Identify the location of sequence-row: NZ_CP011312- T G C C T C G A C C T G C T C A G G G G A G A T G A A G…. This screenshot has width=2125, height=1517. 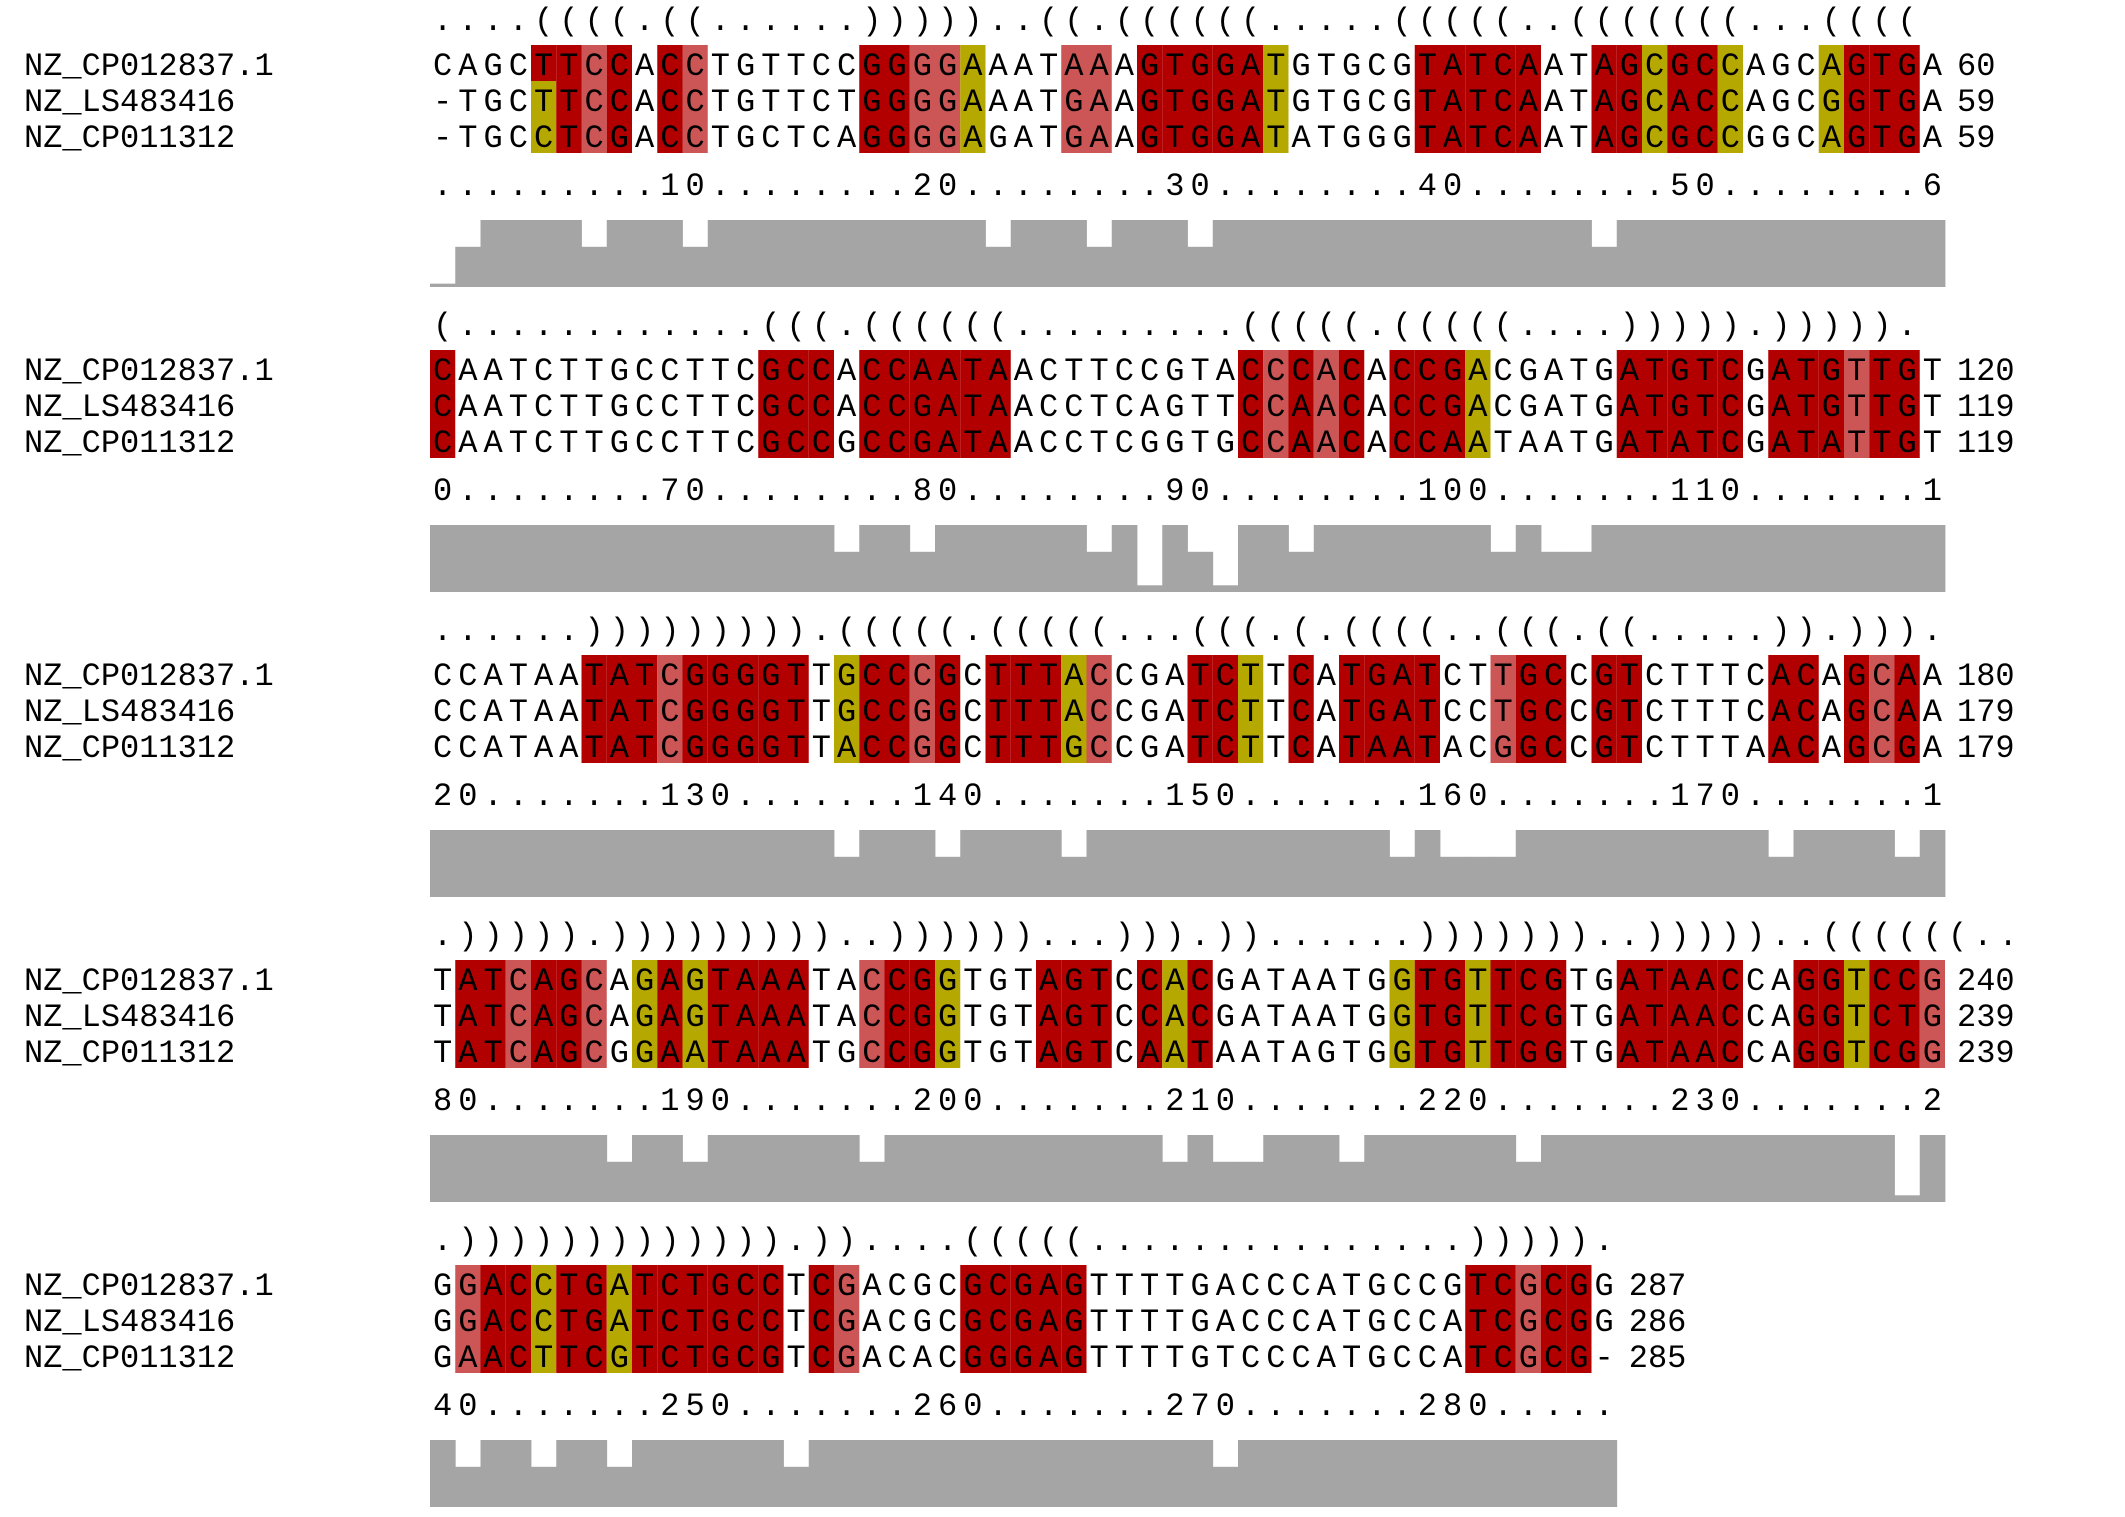
(1009, 138).